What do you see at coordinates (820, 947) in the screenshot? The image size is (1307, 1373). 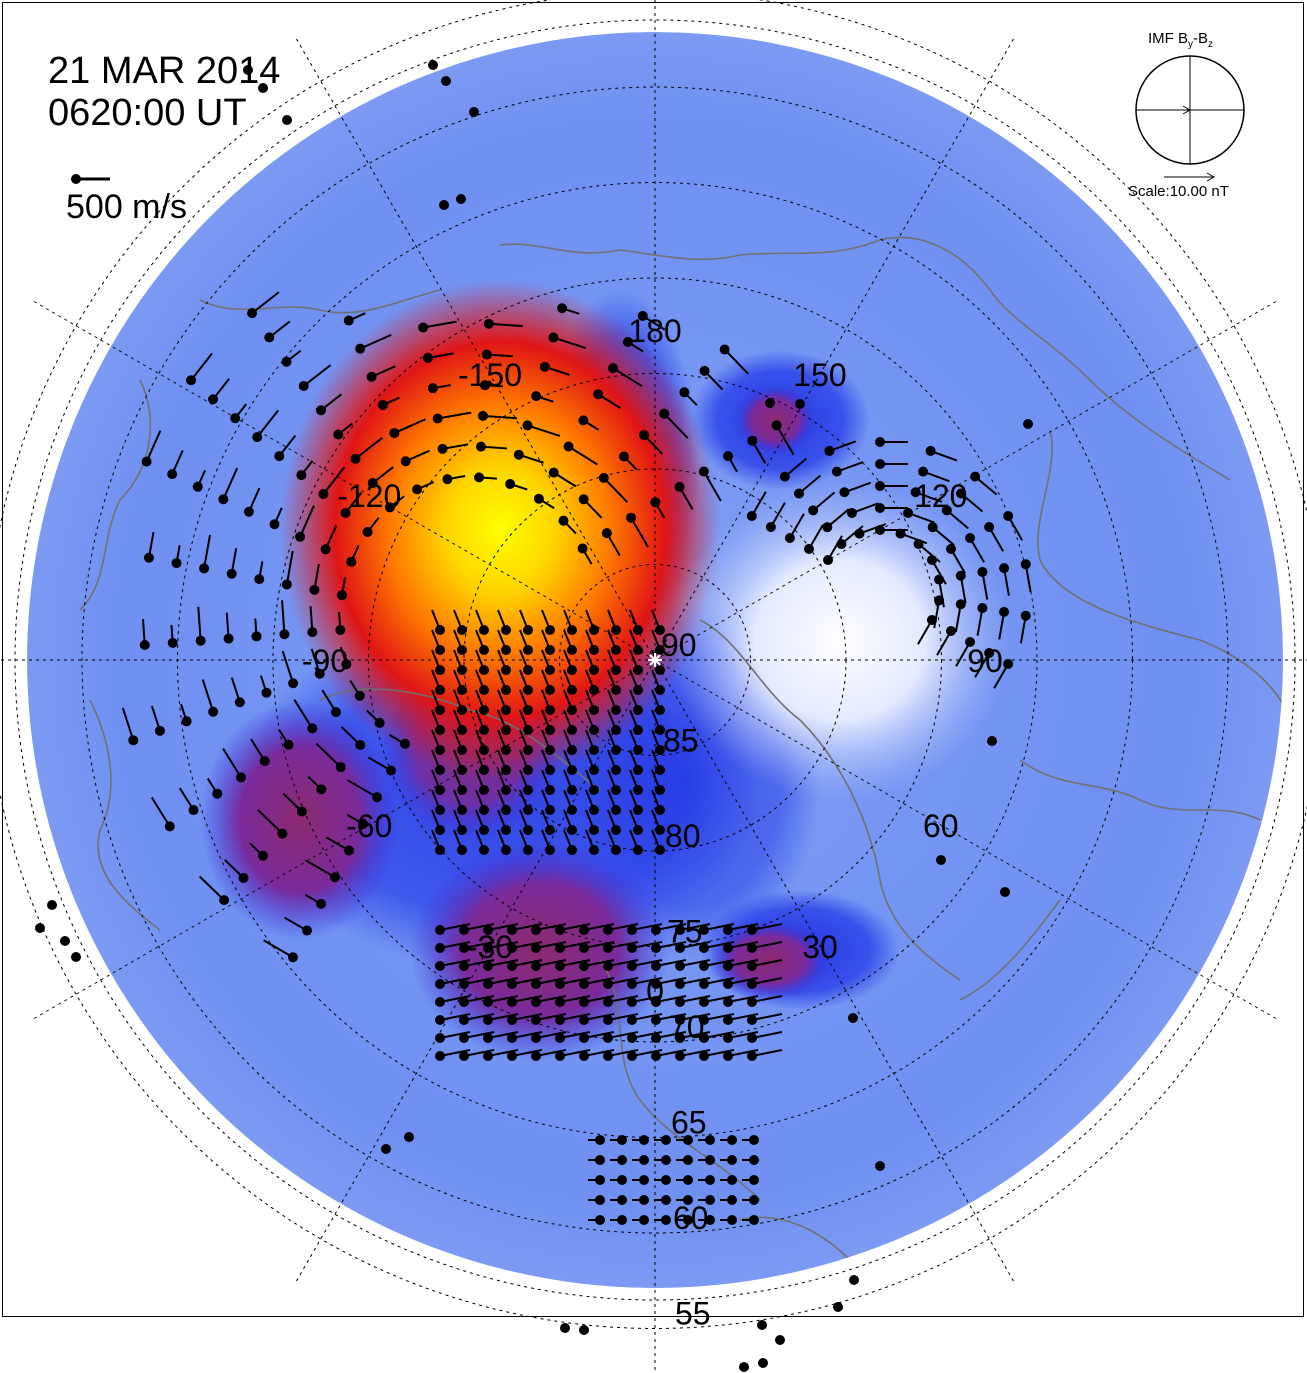 I see `lon-label: 30` at bounding box center [820, 947].